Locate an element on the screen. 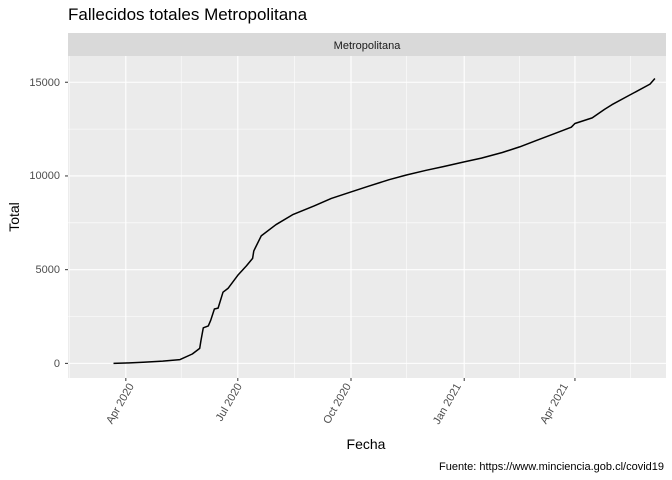 The image size is (672, 480). facet-strip is located at coordinates (367, 44).